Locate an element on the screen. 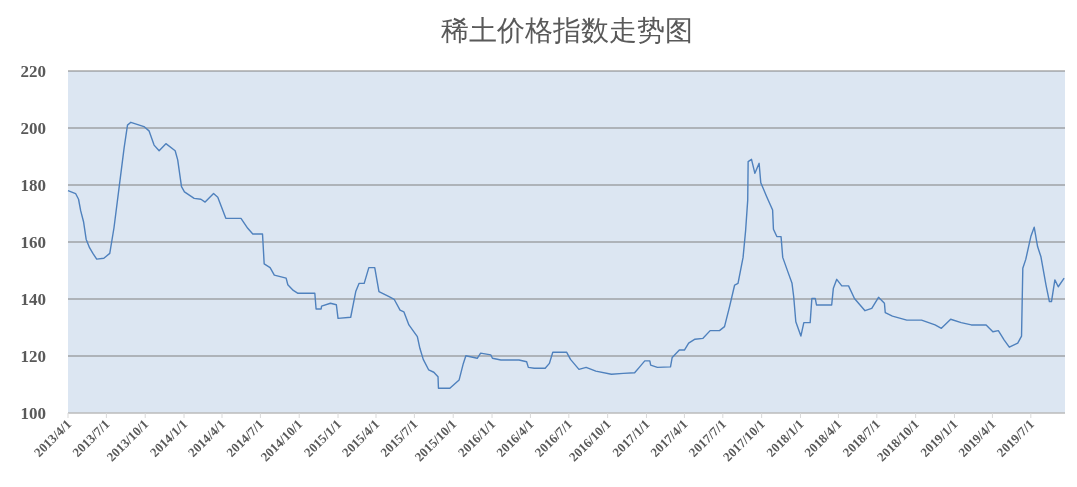 The image size is (1077, 487). y-tick-label: 120 is located at coordinates (33, 356).